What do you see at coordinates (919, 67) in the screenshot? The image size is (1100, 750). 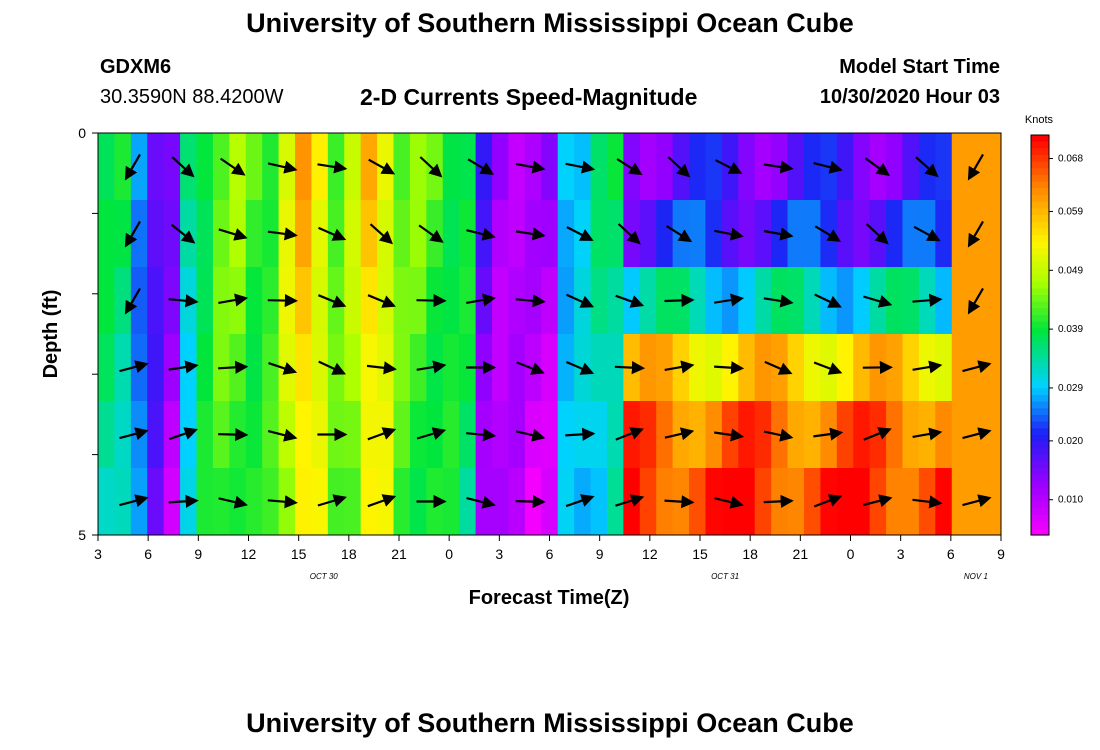 I see `model-start-label: Model Start Time` at bounding box center [919, 67].